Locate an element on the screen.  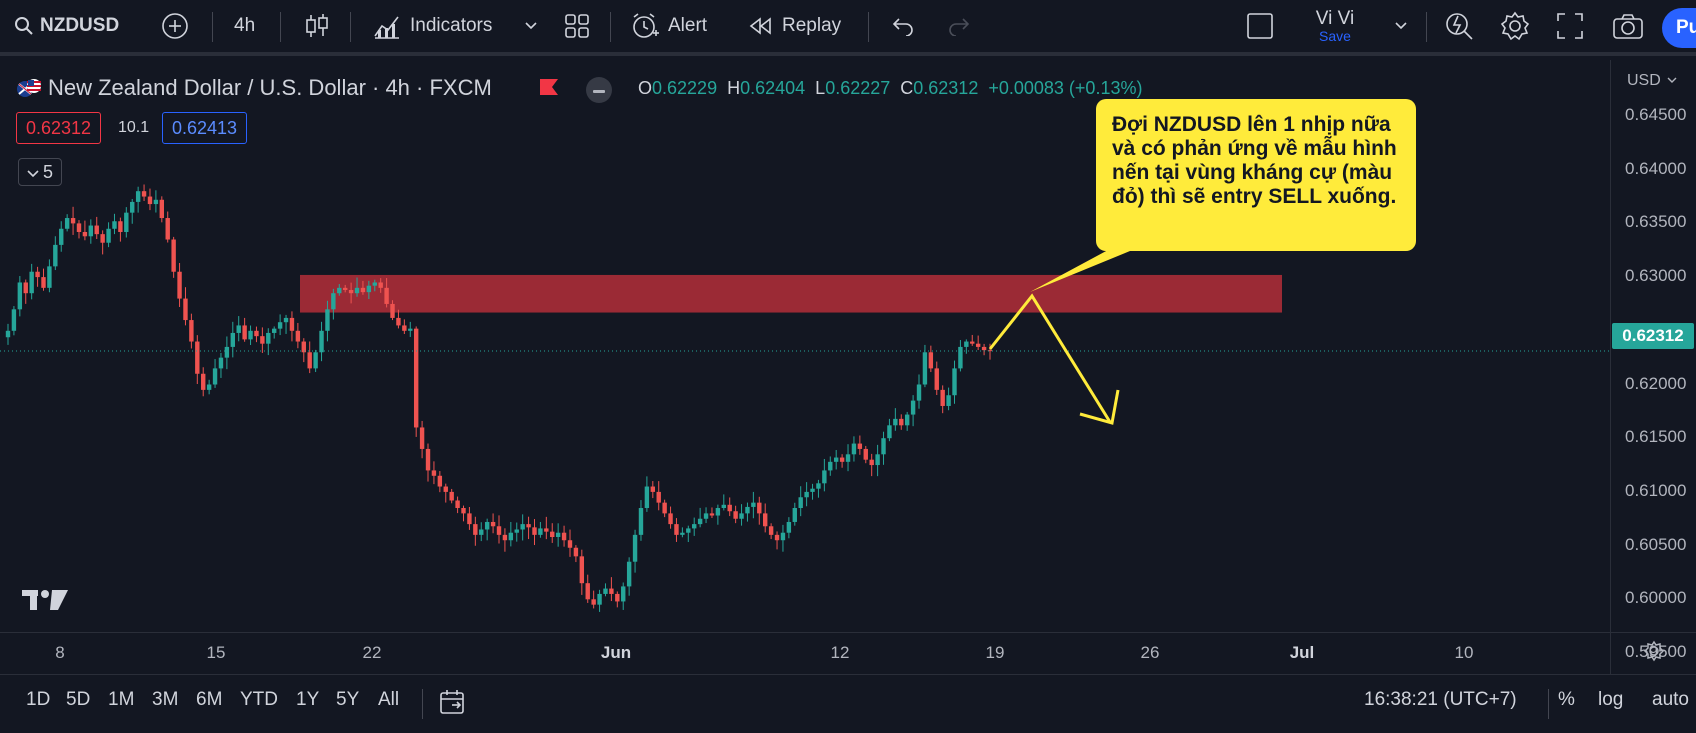
minus-icon is located at coordinates (599, 90).